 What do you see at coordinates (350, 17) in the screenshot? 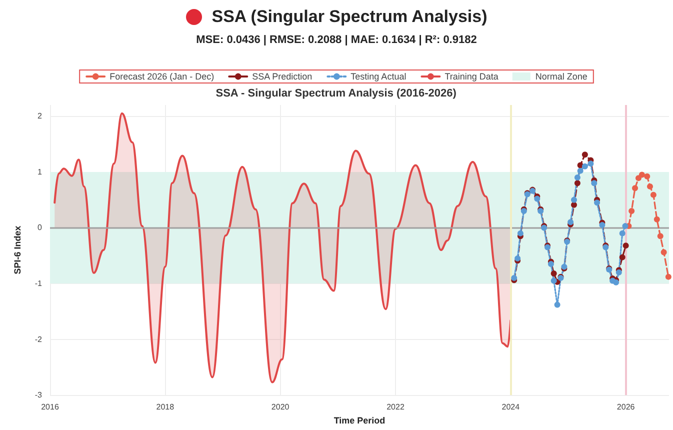
I see `chart-title: SSA (Singular Spectrum Analysis)` at bounding box center [350, 17].